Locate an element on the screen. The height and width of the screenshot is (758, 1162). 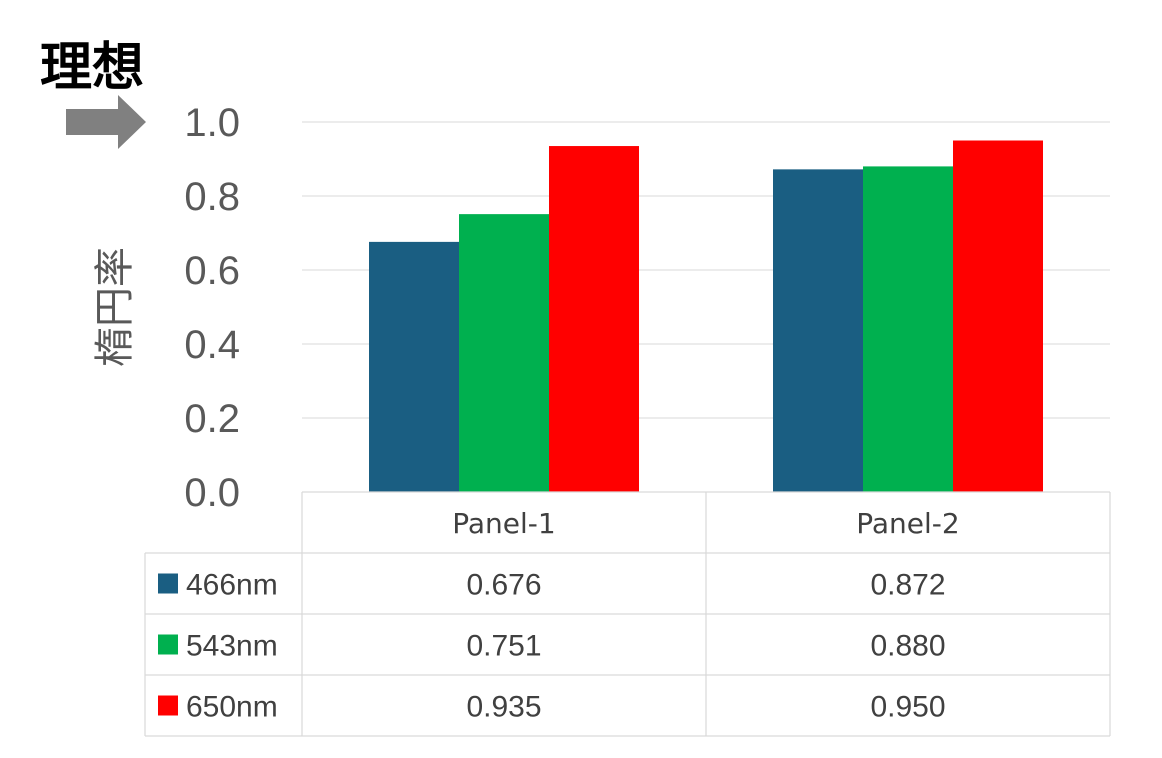
data-label: 0.872 is located at coordinates (907, 585).